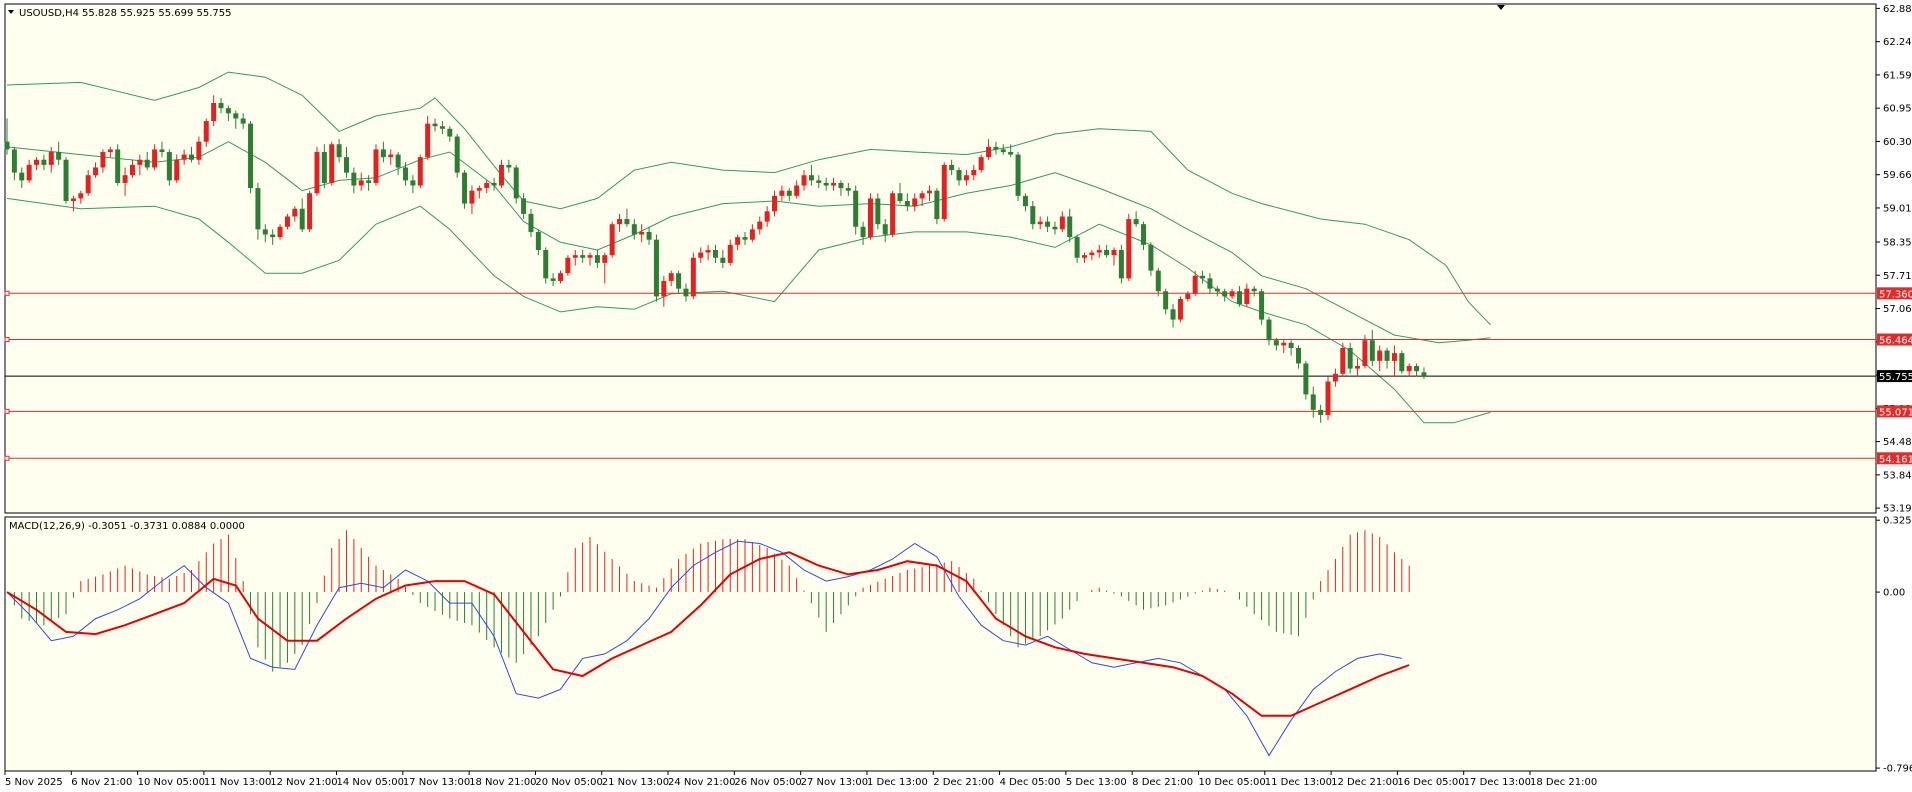 The width and height of the screenshot is (1912, 792). Describe the element at coordinates (1895, 341) in the screenshot. I see `level-price-label: 56.464` at that location.